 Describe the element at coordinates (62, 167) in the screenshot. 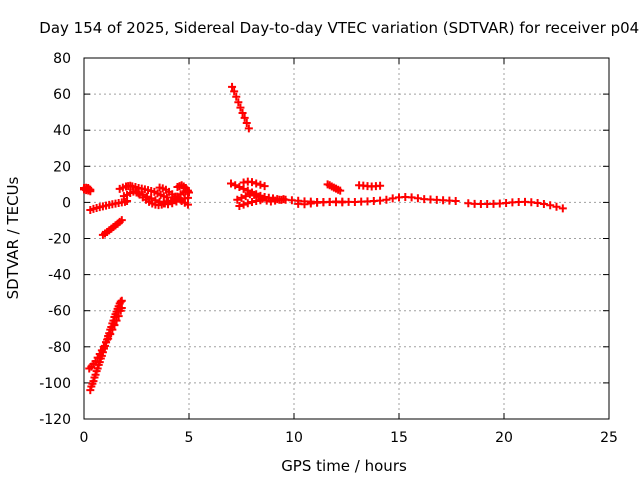

I see `y-tick-label: 20` at that location.